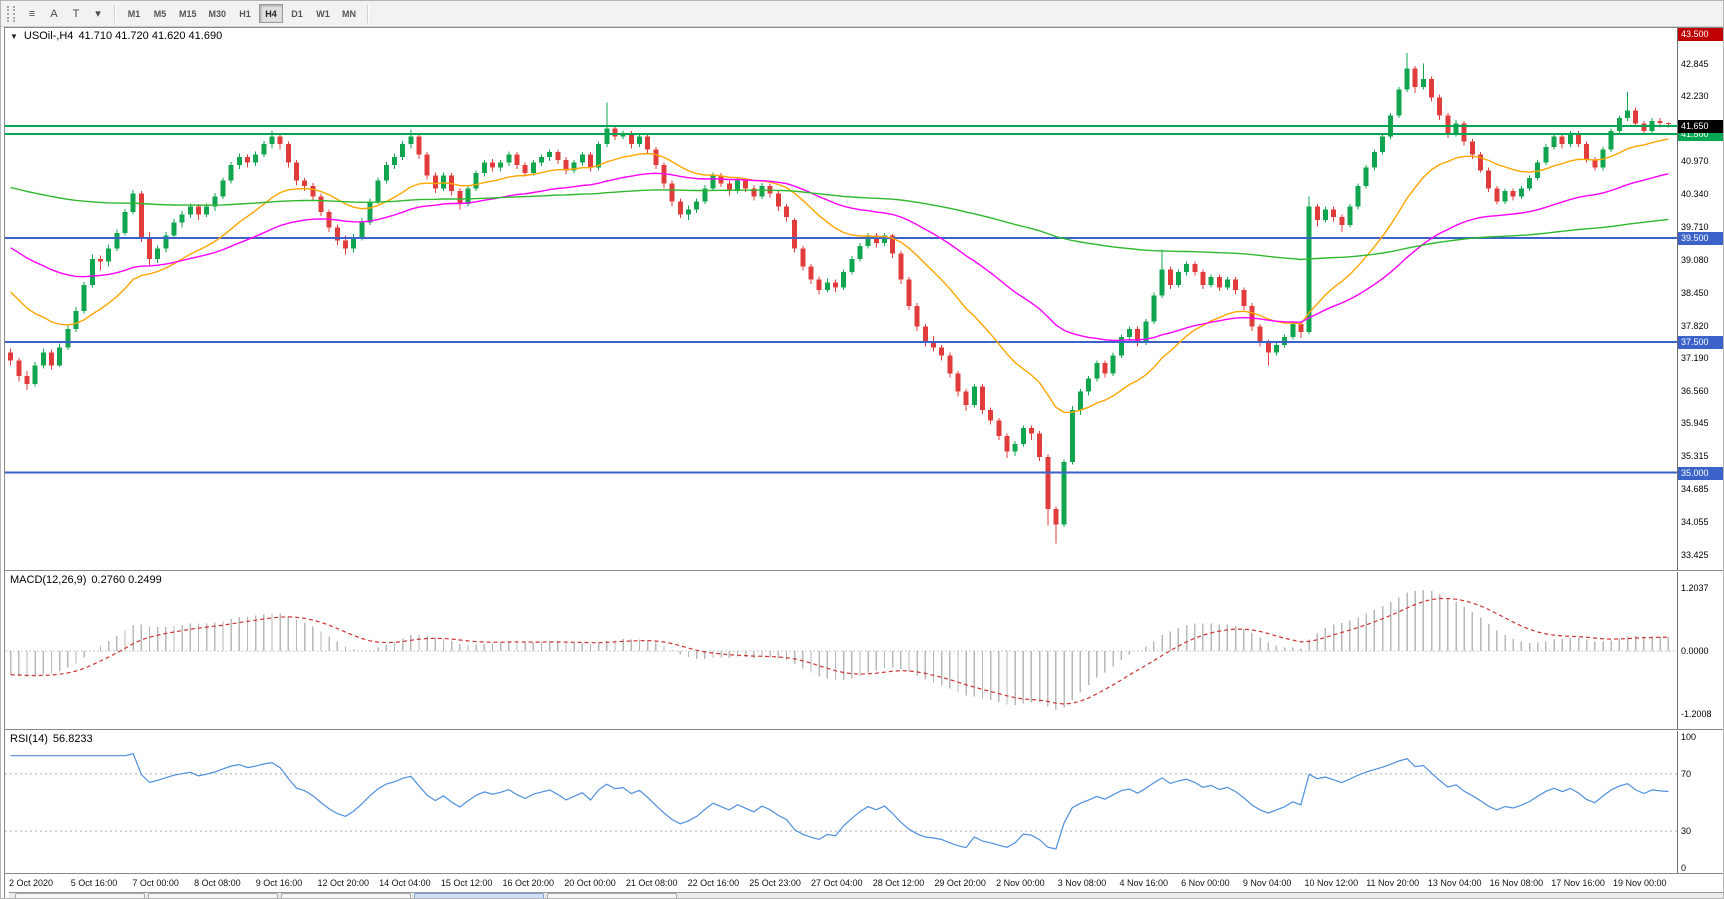 Image resolution: width=1724 pixels, height=899 pixels. I want to click on time-axis-label: 27 Oct 04:00, so click(837, 883).